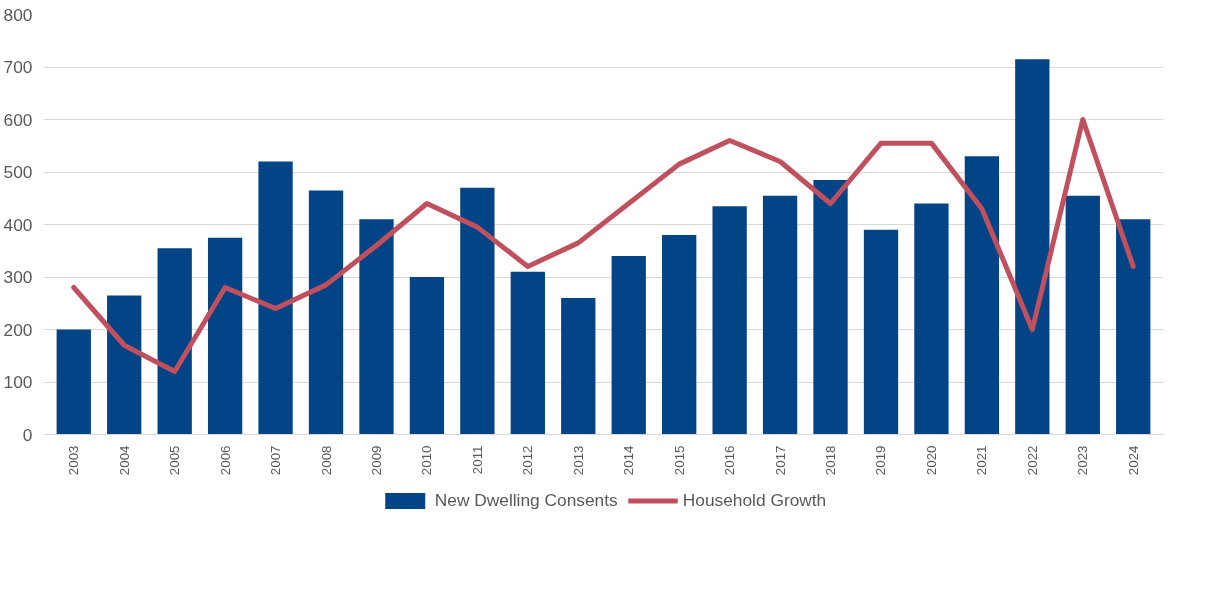 The width and height of the screenshot is (1228, 597). I want to click on x-tick-label: 2003, so click(74, 460).